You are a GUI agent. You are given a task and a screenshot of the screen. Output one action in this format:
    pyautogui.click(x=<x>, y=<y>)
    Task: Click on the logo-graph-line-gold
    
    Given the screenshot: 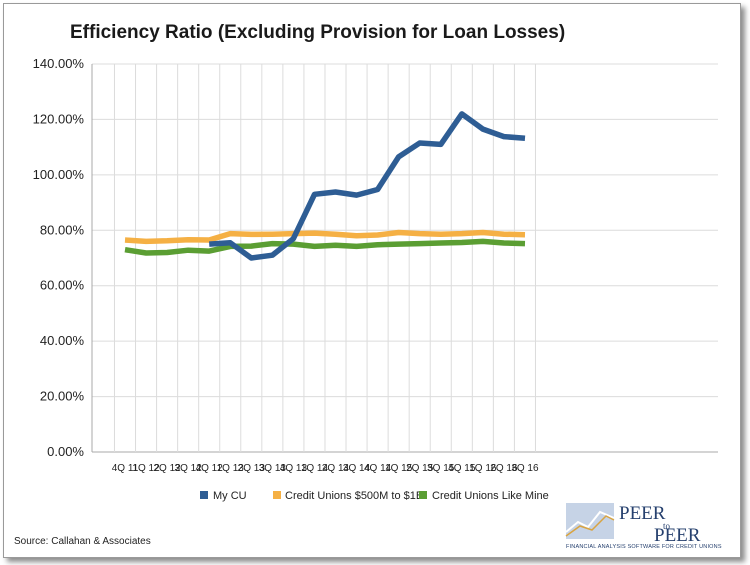 What is the action you would take?
    pyautogui.click(x=590, y=526)
    